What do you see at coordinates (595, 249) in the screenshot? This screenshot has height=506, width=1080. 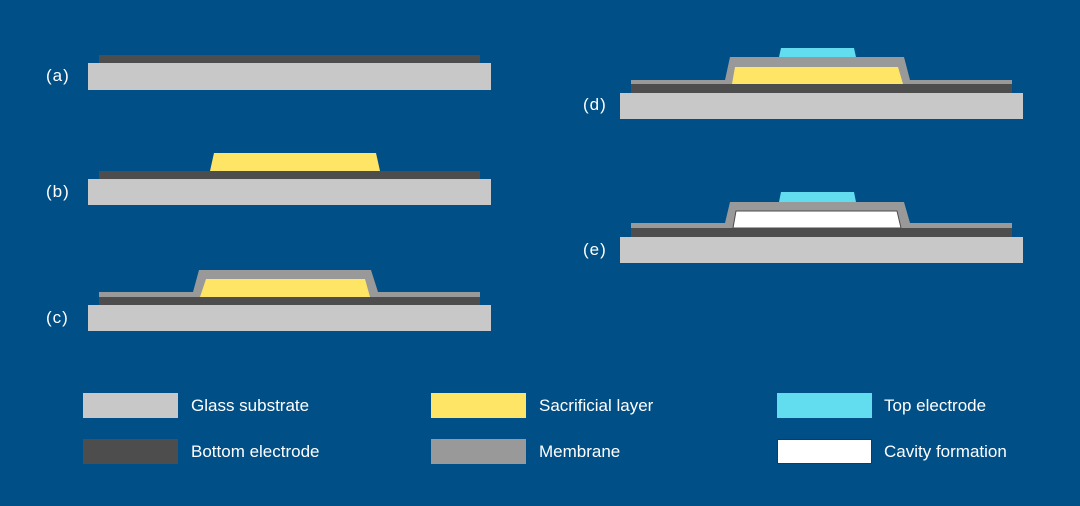 I see `step-label-e: (e)` at bounding box center [595, 249].